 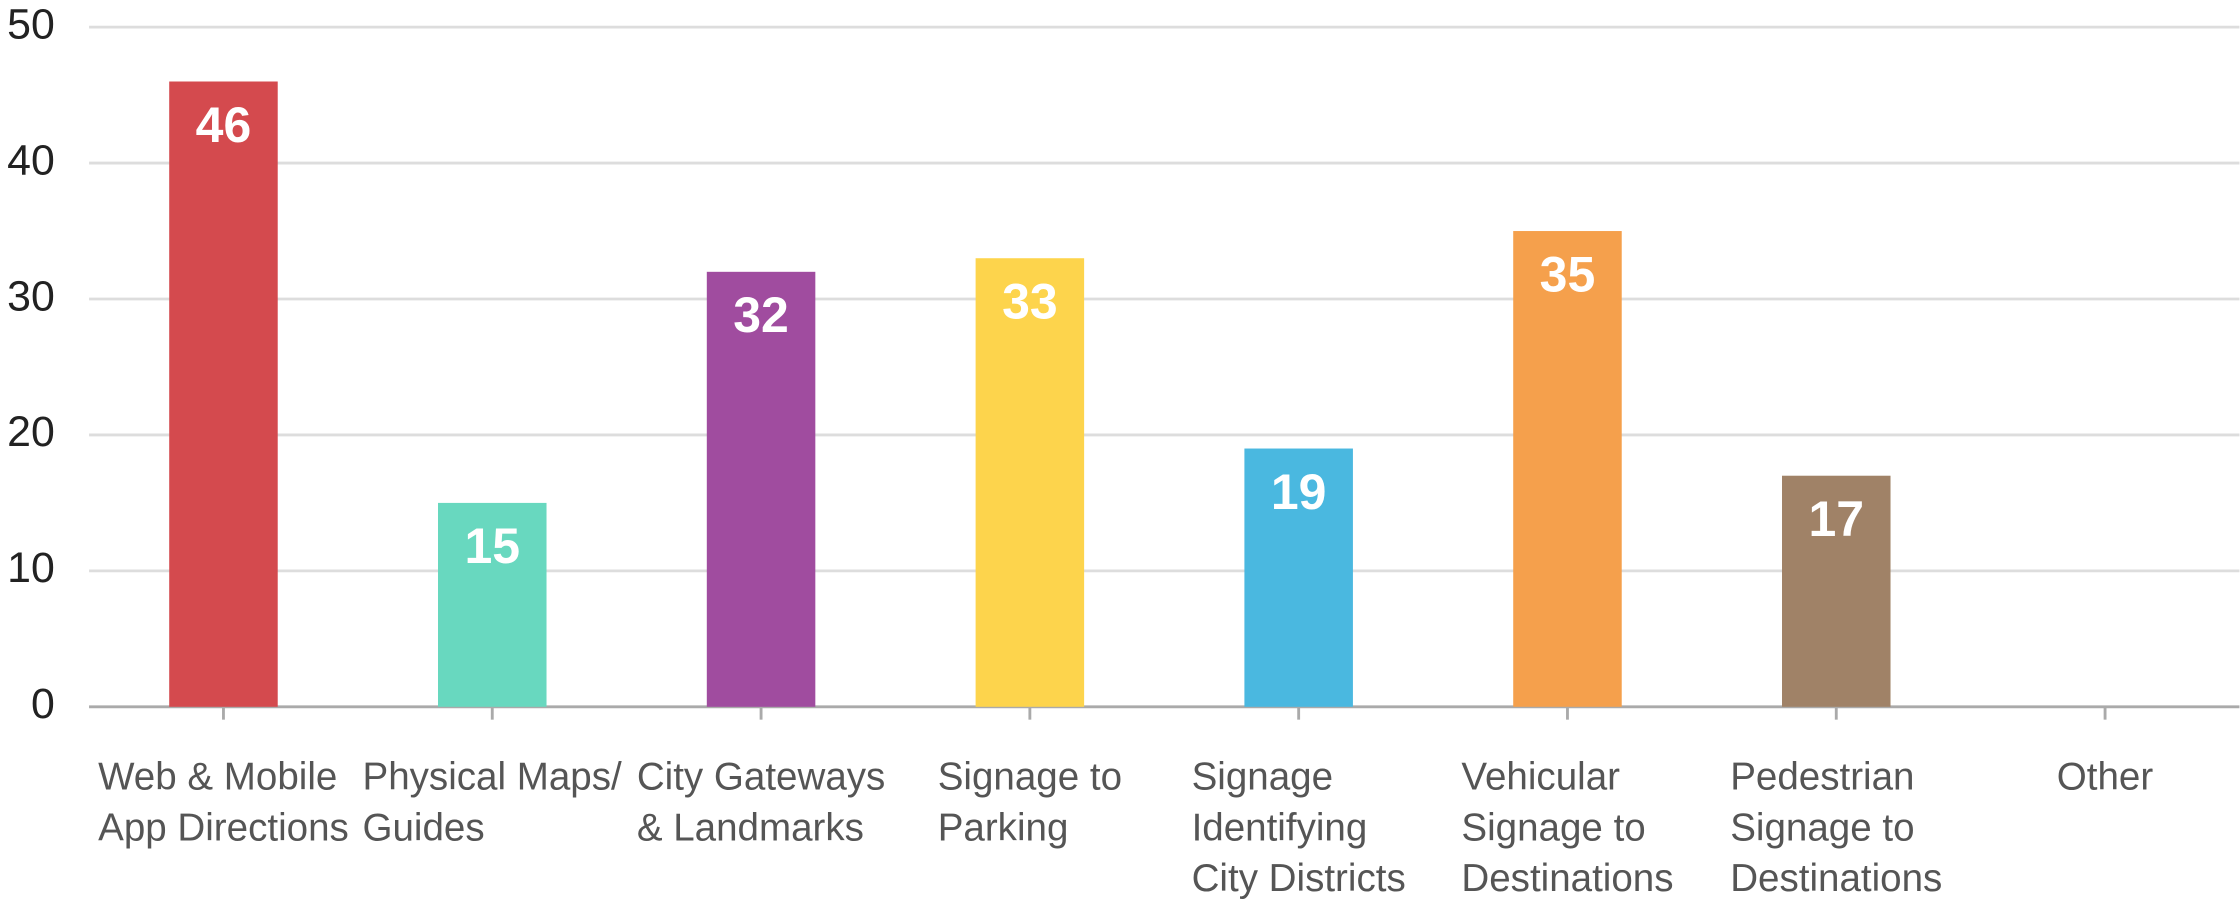 I want to click on value-label: 15, so click(x=492, y=546).